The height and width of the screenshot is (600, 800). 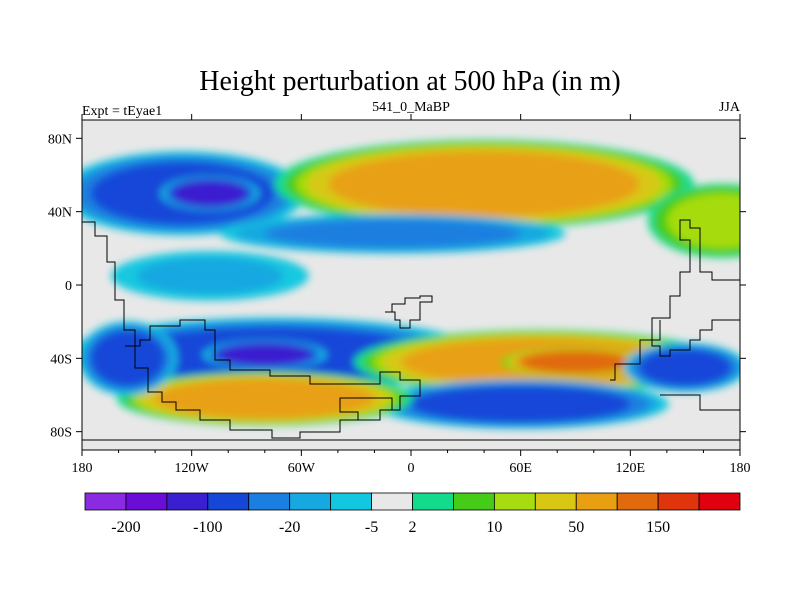 I want to click on chart-title: Height perturbation at 500 hPa (in m), so click(x=409, y=81).